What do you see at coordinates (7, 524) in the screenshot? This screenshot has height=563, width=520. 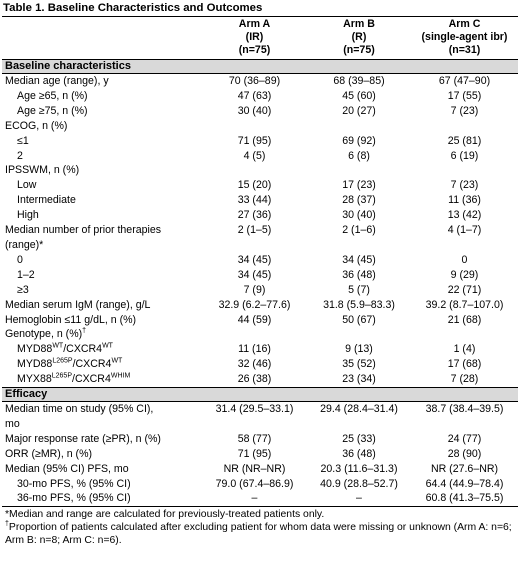 I see `footnote-2-mark: †` at bounding box center [7, 524].